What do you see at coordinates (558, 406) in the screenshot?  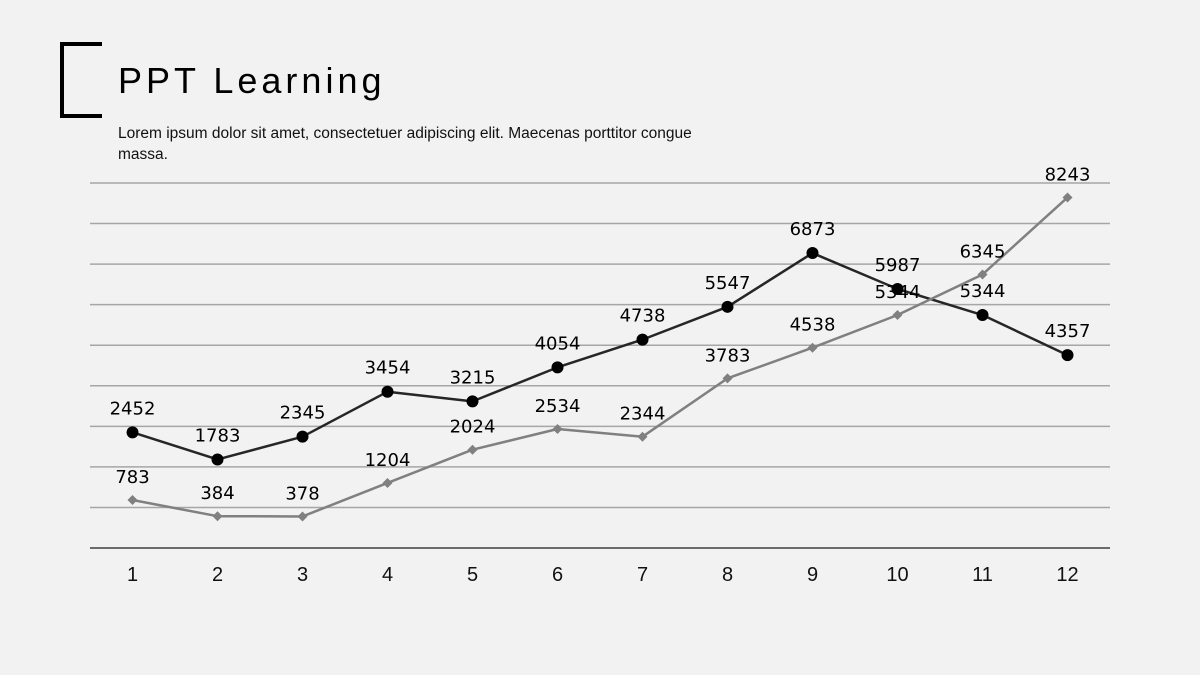 I see `series-2-data-label: 2534` at bounding box center [558, 406].